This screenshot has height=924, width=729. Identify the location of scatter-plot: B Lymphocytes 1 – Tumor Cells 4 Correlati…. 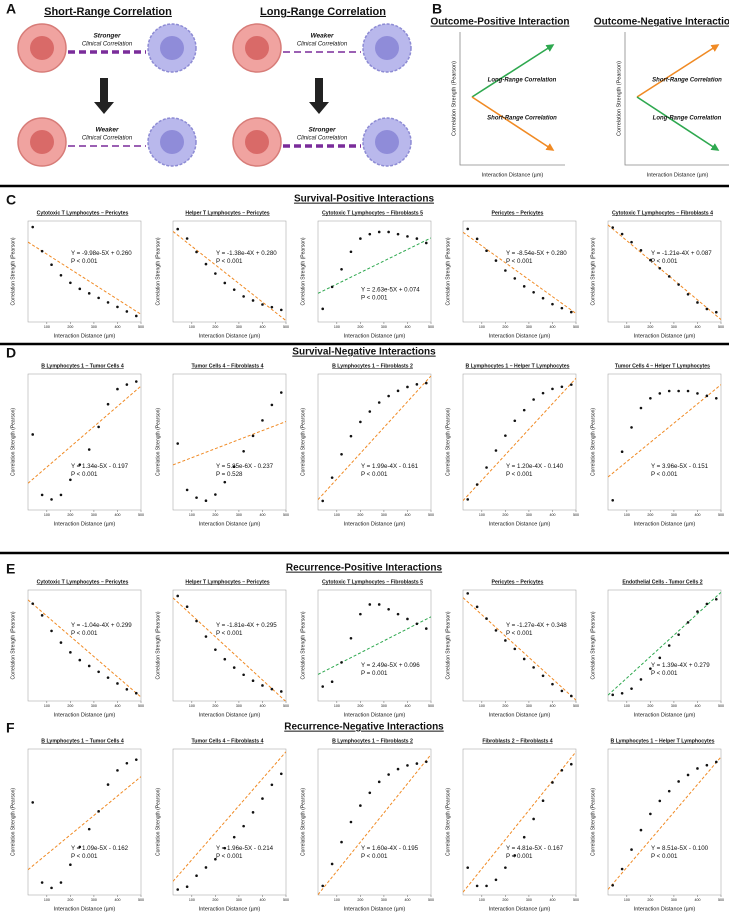
(77, 445).